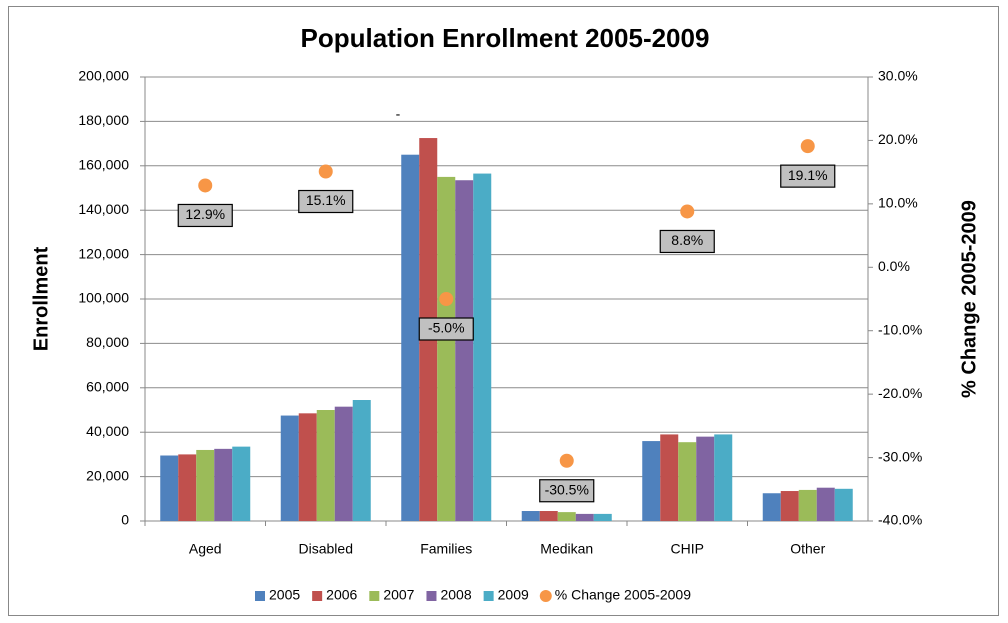  What do you see at coordinates (205, 549) in the screenshot?
I see `x-tick-label: Aged` at bounding box center [205, 549].